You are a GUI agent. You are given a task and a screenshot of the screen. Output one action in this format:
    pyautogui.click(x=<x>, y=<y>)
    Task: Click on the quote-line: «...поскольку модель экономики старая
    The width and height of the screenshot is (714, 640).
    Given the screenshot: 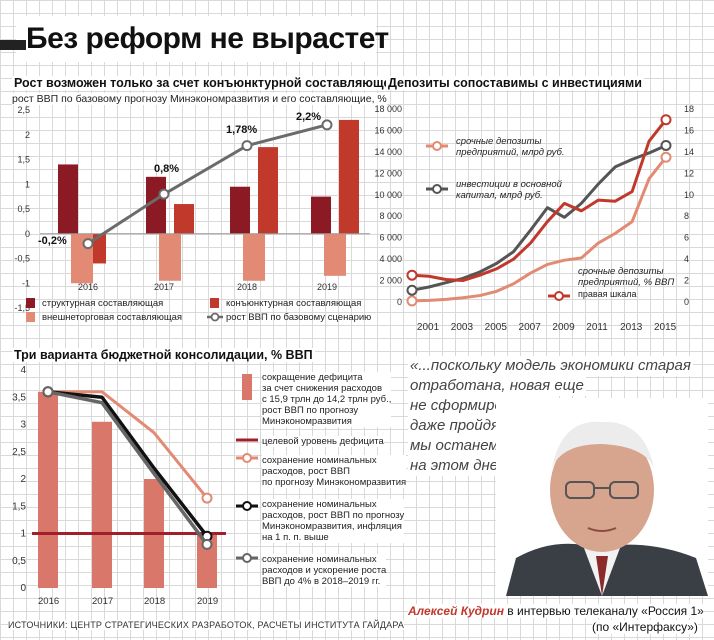 What is the action you would take?
    pyautogui.click(x=550, y=366)
    